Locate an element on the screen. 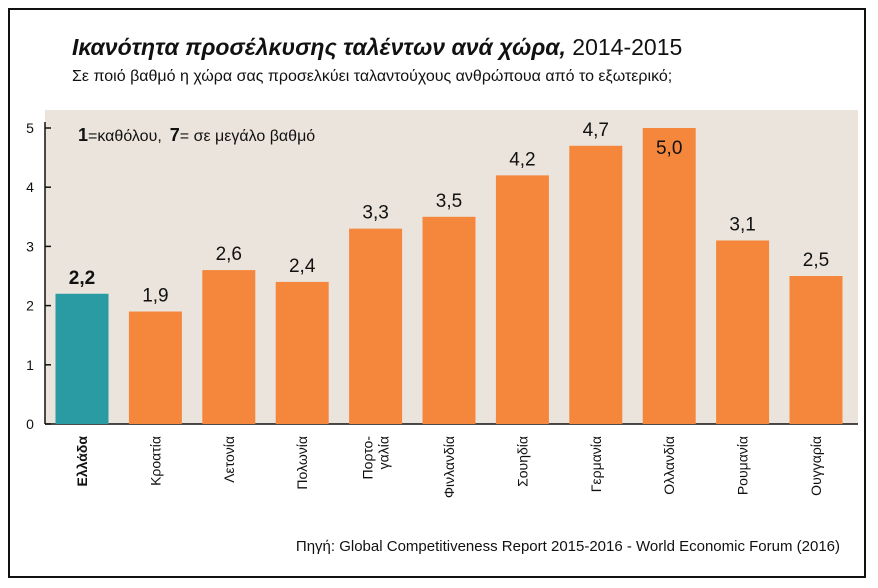 This screenshot has height=588, width=878. data-label: 2,6 is located at coordinates (229, 254).